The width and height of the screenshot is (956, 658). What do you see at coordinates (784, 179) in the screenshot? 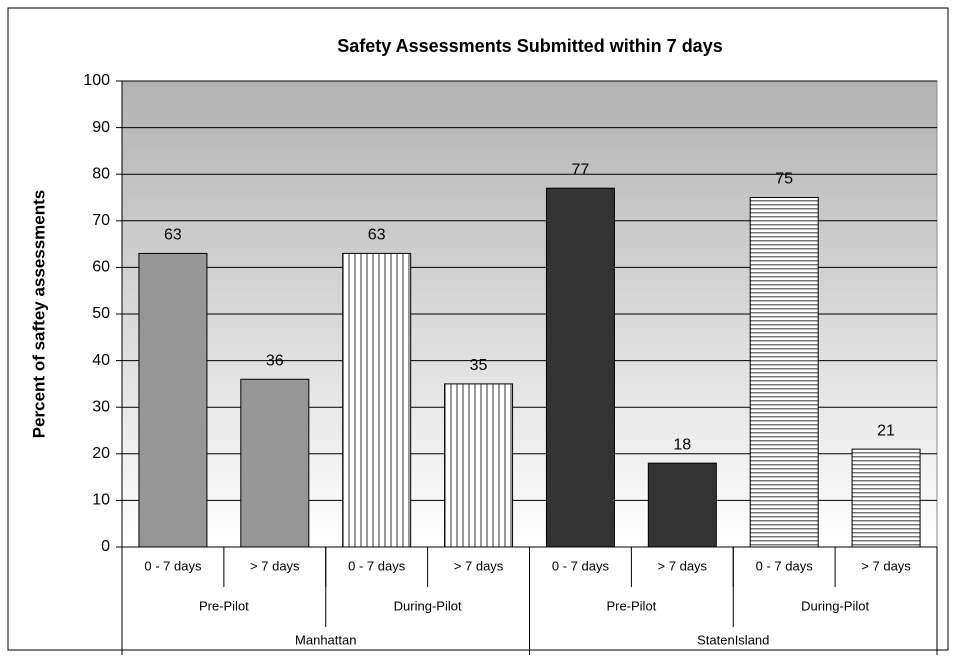
I see `data-label: 75` at bounding box center [784, 179].